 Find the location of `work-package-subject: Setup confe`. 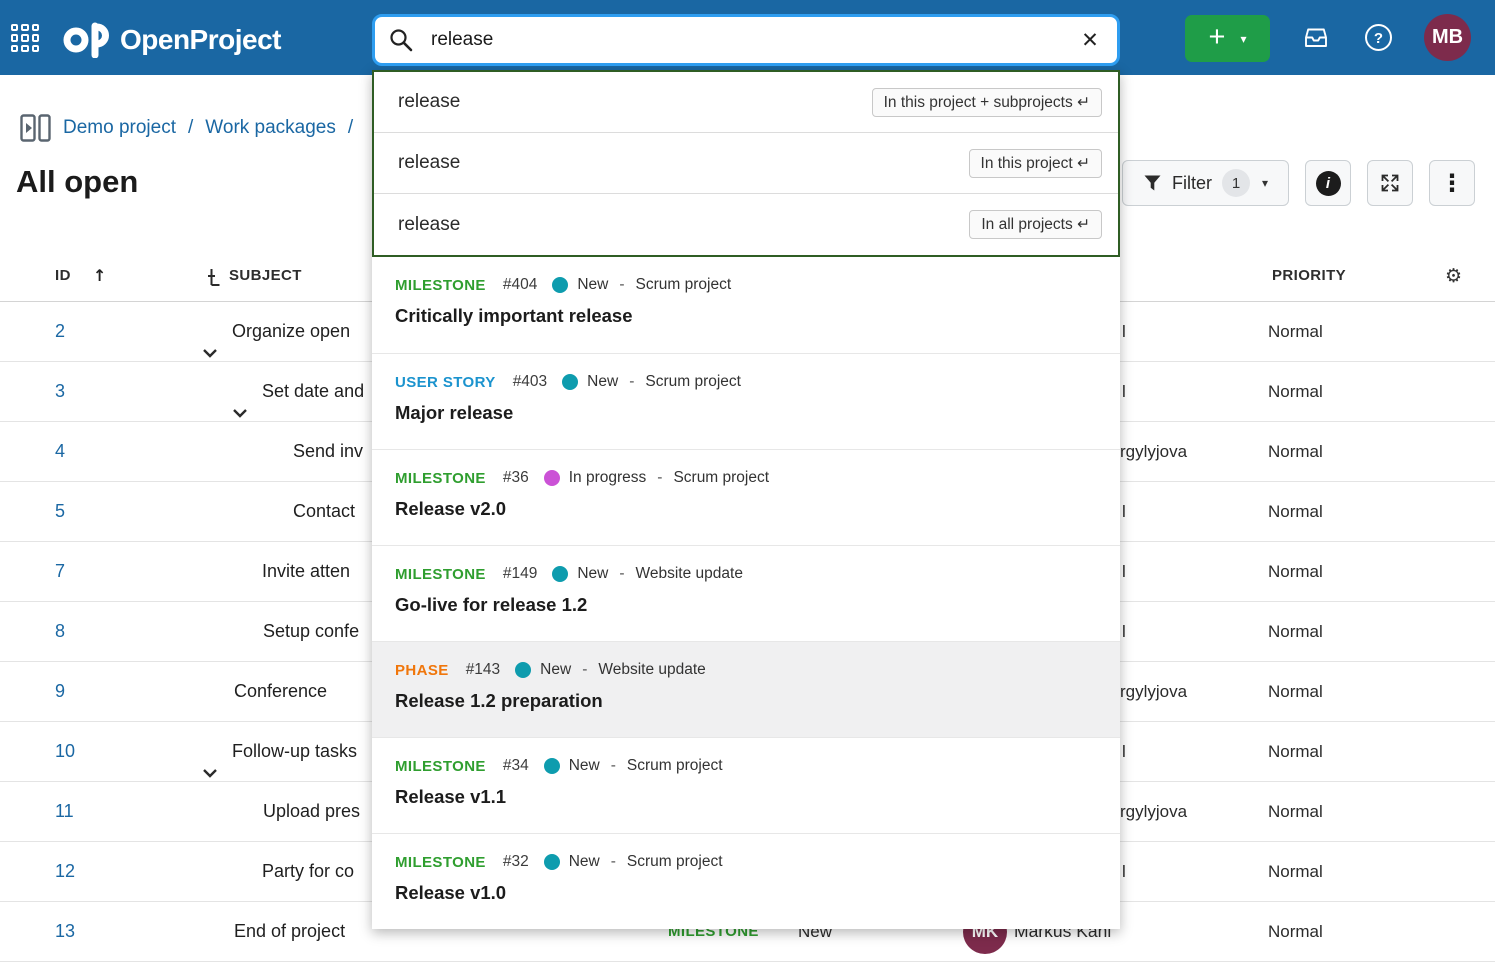

work-package-subject: Setup confe is located at coordinates (311, 631).